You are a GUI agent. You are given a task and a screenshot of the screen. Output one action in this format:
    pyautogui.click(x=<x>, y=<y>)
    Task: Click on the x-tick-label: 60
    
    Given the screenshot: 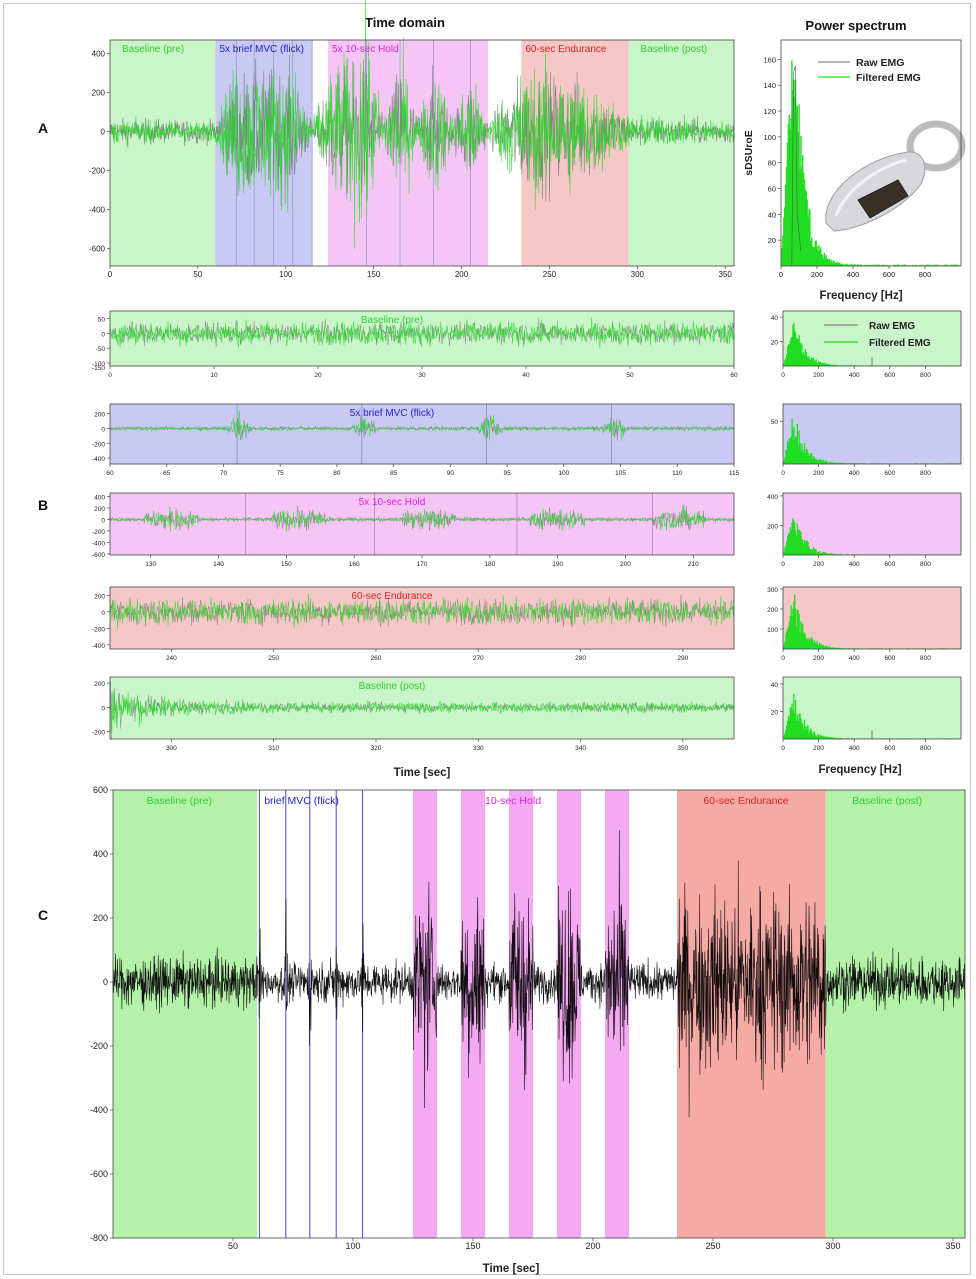 What is the action you would take?
    pyautogui.click(x=110, y=473)
    